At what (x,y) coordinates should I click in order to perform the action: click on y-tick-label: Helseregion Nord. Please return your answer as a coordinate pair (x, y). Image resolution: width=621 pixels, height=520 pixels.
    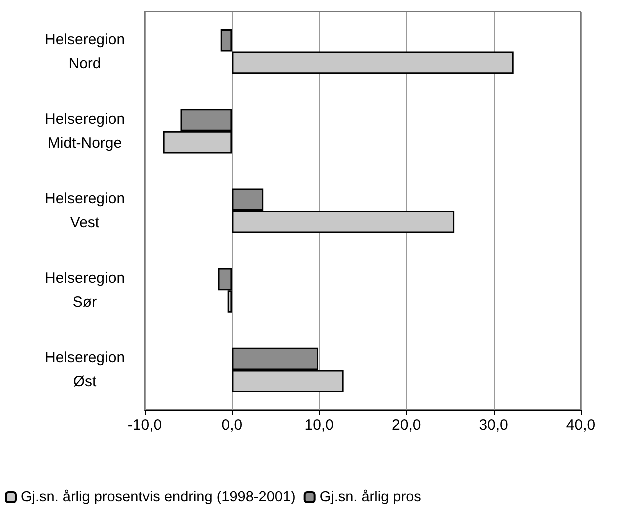
    Looking at the image, I should click on (85, 51).